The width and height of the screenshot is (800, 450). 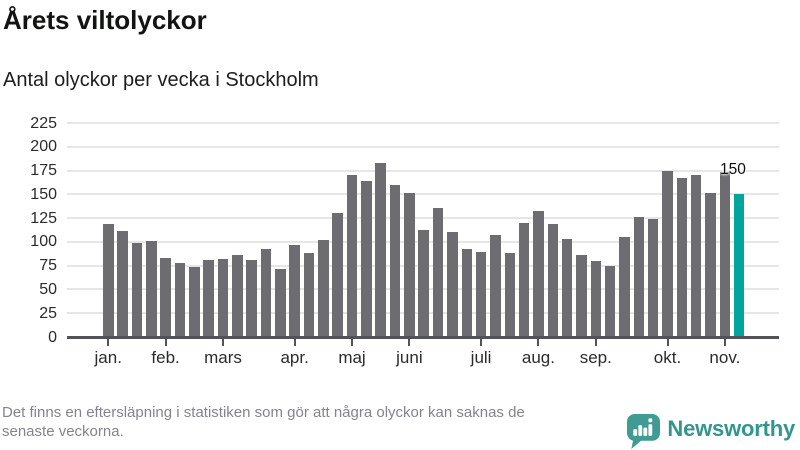 What do you see at coordinates (43, 147) in the screenshot?
I see `y-axis-label: 200` at bounding box center [43, 147].